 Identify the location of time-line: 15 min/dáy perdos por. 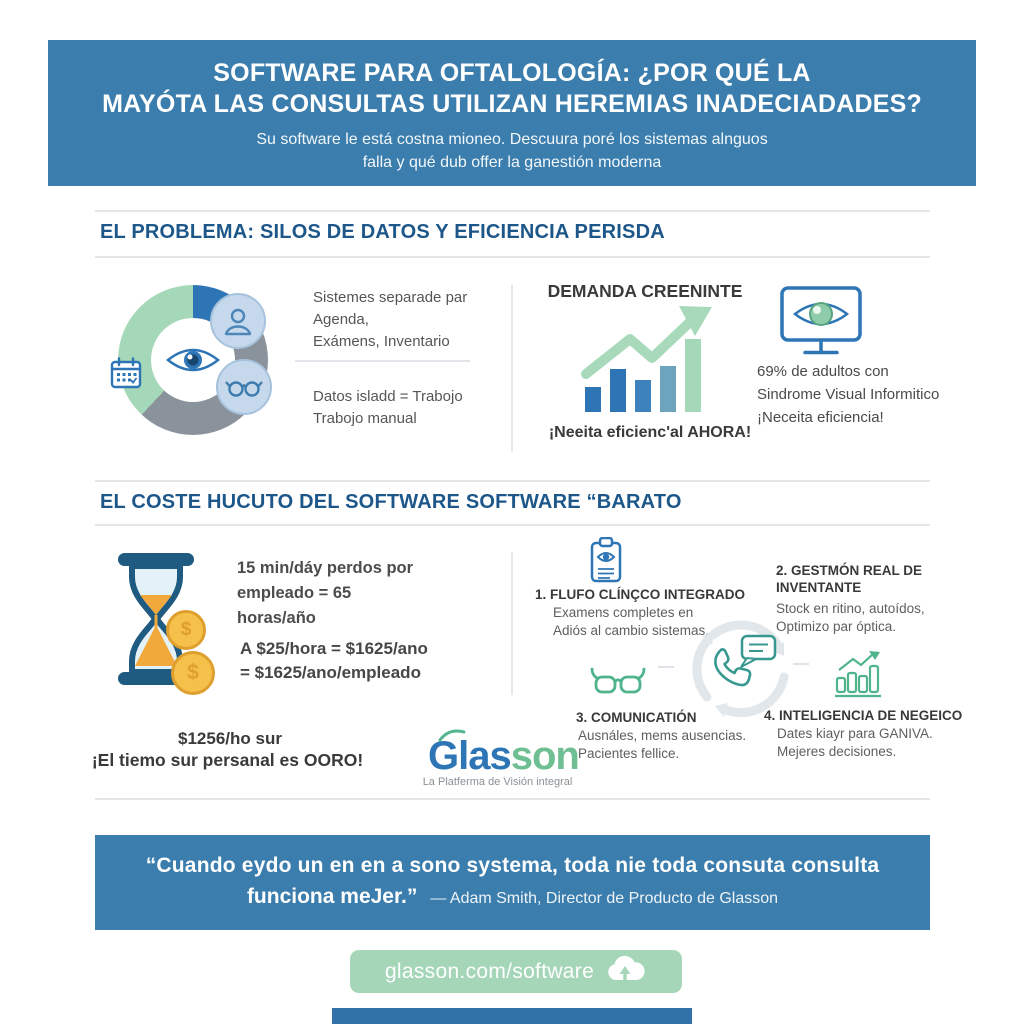
(325, 568).